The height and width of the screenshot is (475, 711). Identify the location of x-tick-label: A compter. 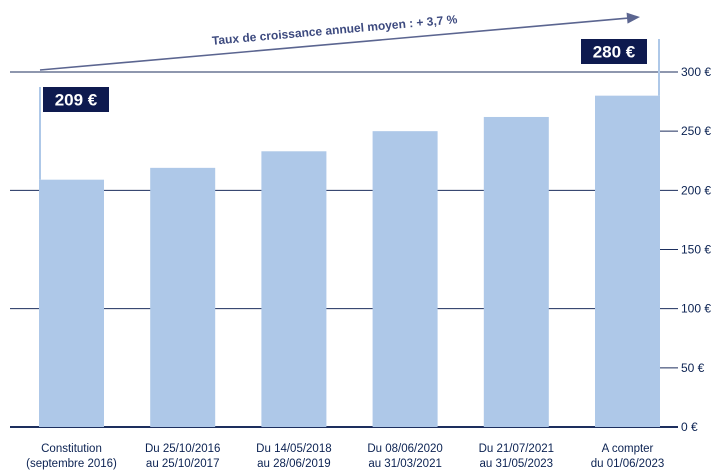
(628, 449).